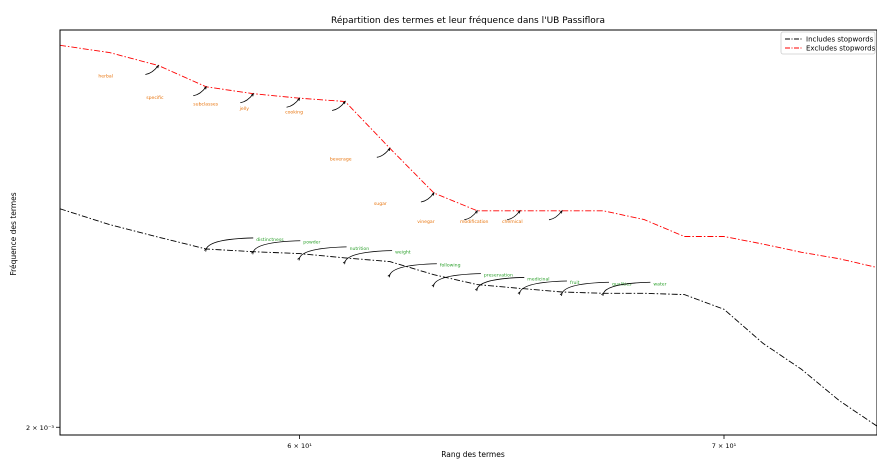 Image resolution: width=877 pixels, height=459 pixels. Describe the element at coordinates (538, 279) in the screenshot. I see `annotation-label: medicinal` at that location.